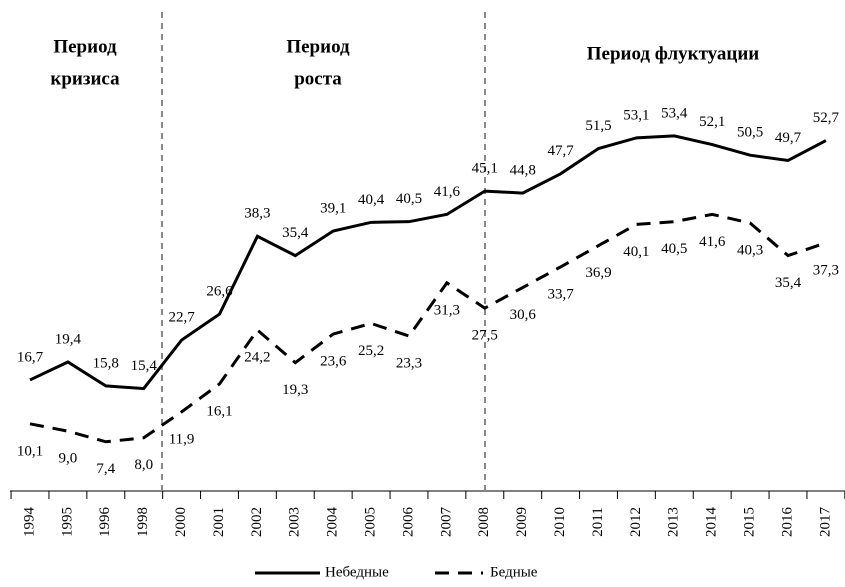 Image resolution: width=845 pixels, height=587 pixels. I want to click on annotation: Период флуктуации, so click(673, 53).